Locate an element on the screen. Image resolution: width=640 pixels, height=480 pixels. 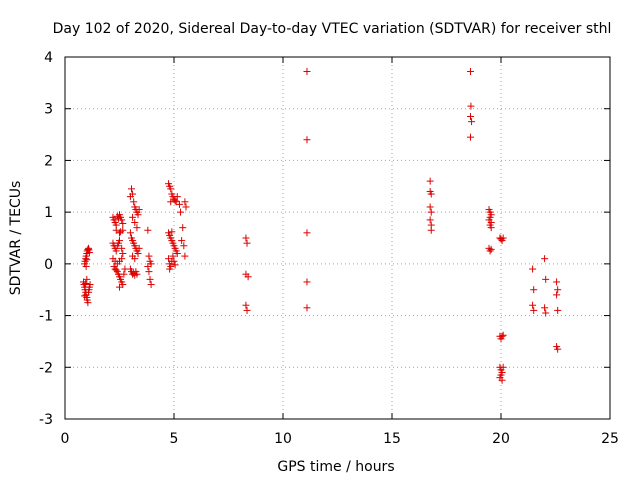
y-tick-label: -1 is located at coordinates (46, 317).